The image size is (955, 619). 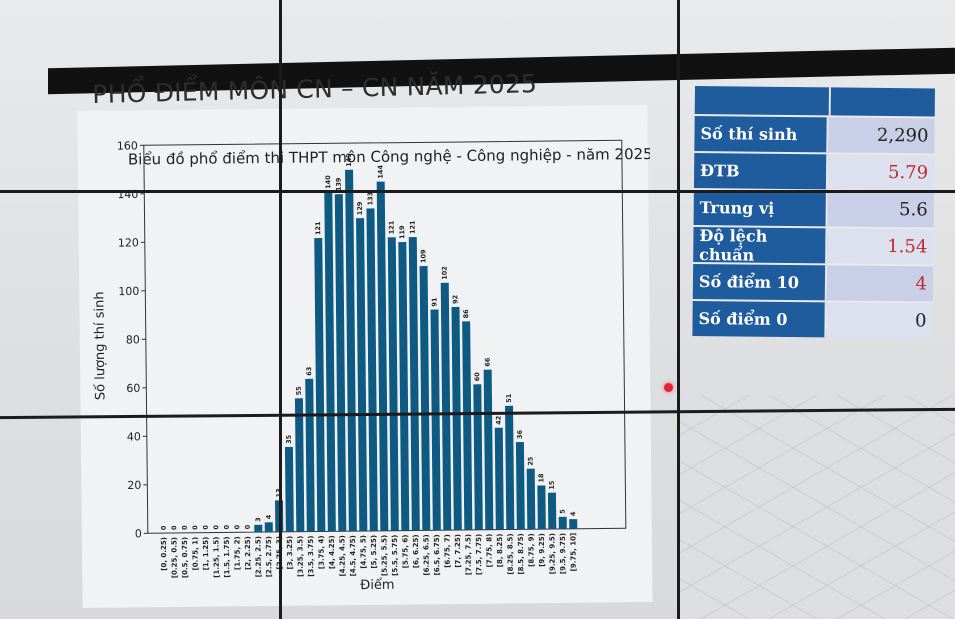 What do you see at coordinates (290, 553) in the screenshot?
I see `x-tick-label: [3, 3.25)` at bounding box center [290, 553].